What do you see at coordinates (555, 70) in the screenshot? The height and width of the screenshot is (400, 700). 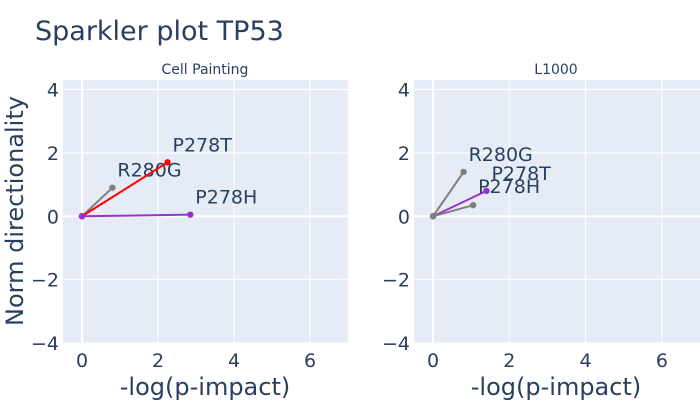 I see `panel-subtitle: L1000` at bounding box center [555, 70].